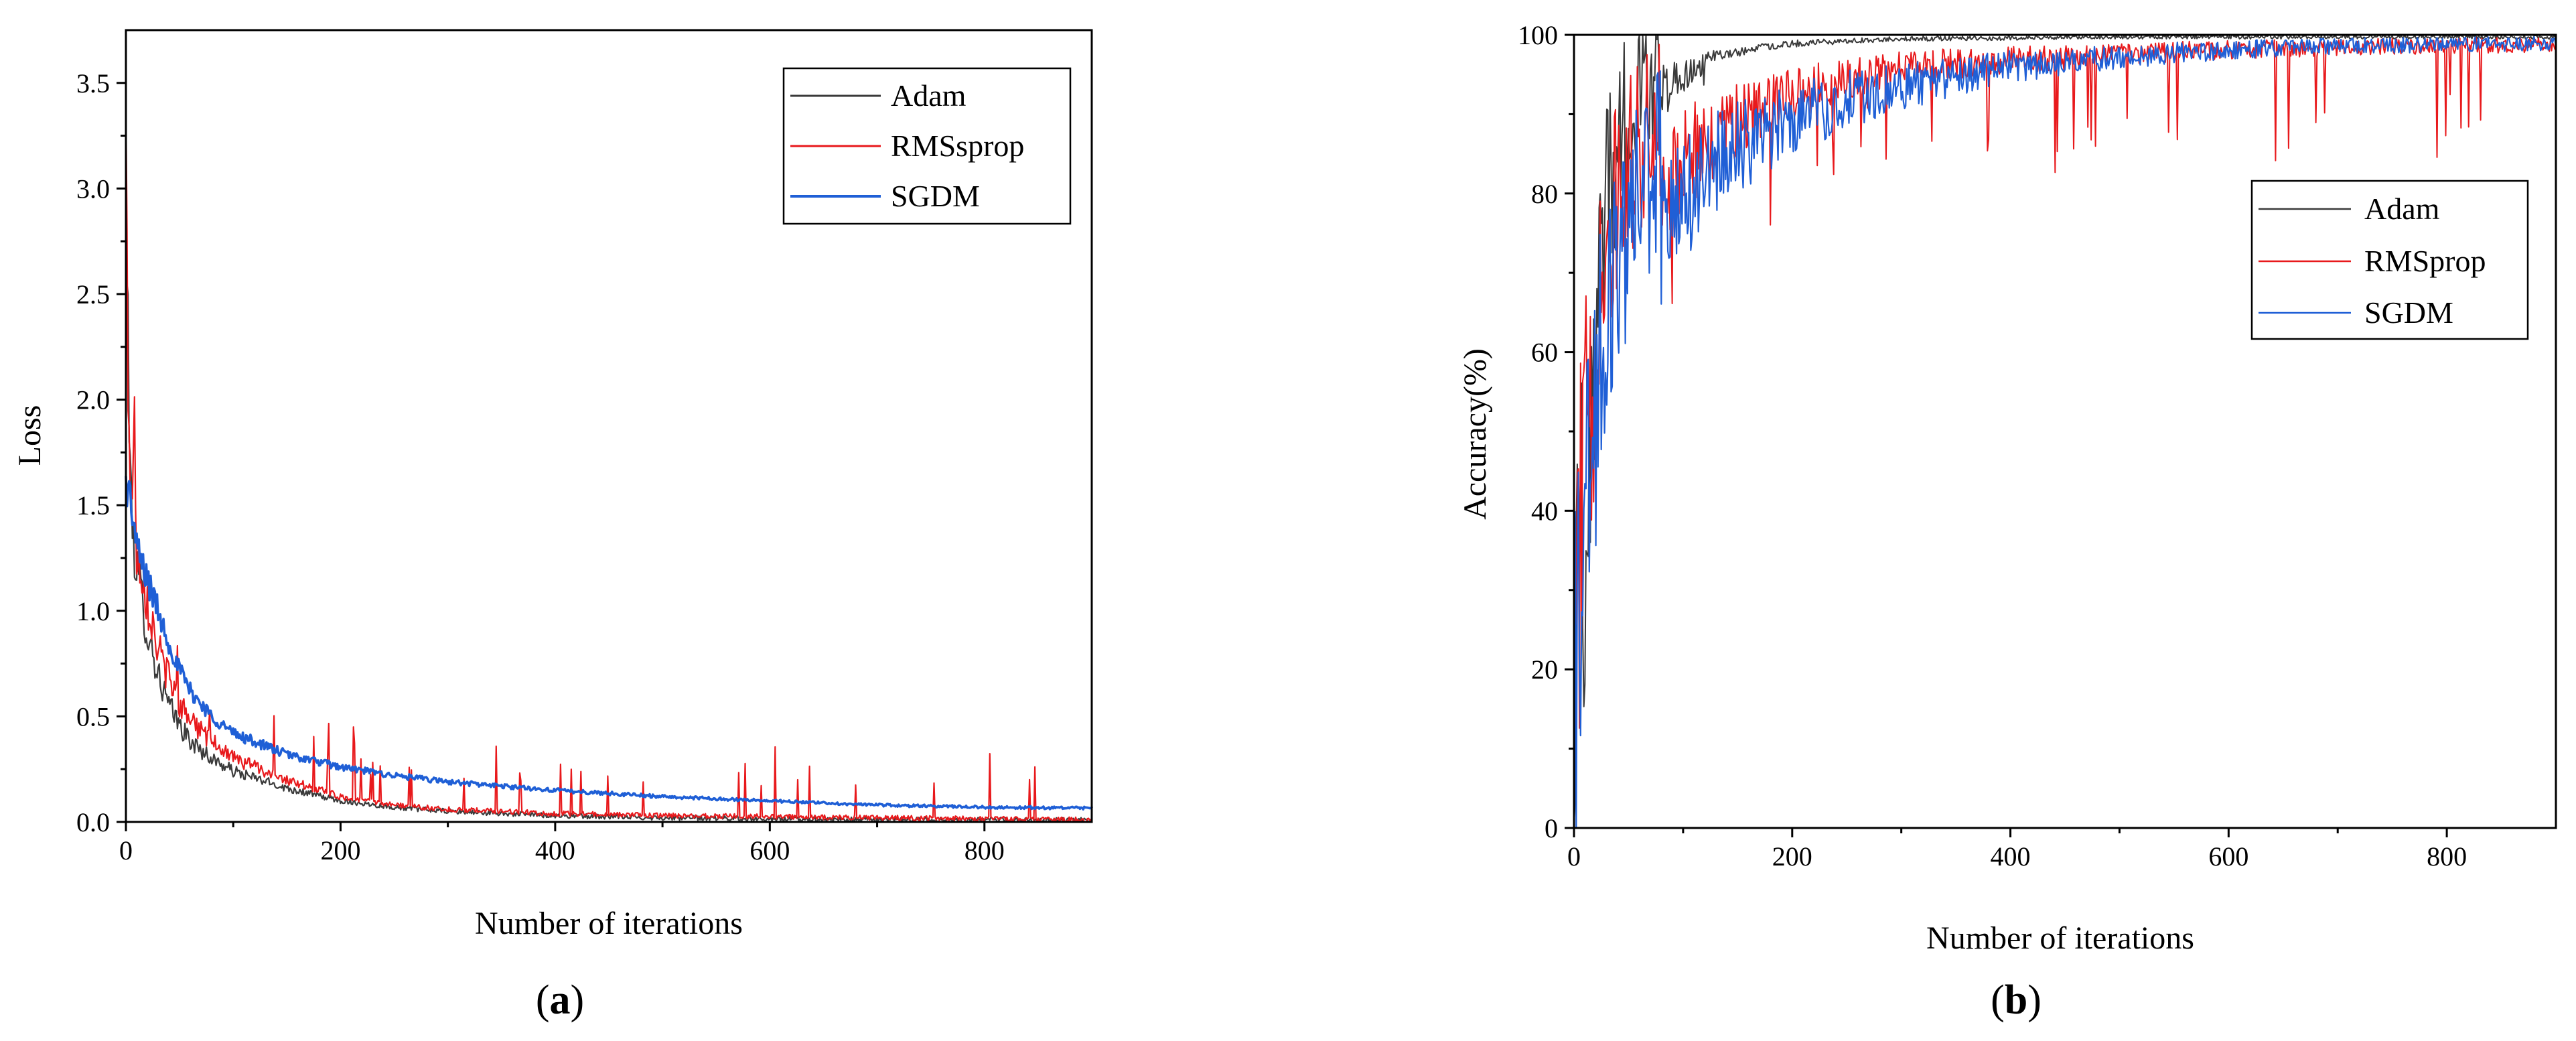 This screenshot has width=2576, height=1041. I want to click on accuracy-x-ticks: 0 200 400 600 800, so click(2017, 850).